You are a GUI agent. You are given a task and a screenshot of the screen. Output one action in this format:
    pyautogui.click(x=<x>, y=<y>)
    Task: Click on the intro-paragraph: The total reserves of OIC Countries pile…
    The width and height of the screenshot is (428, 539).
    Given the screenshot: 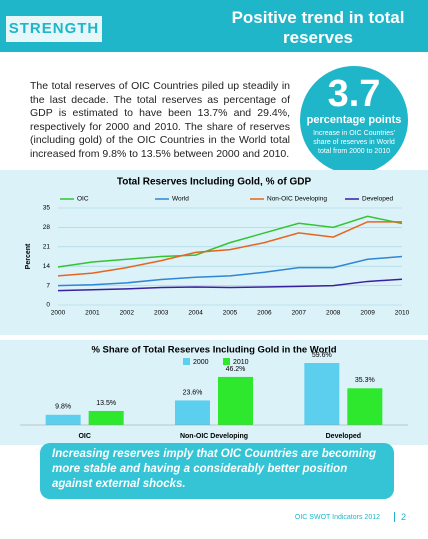 What is the action you would take?
    pyautogui.click(x=160, y=120)
    